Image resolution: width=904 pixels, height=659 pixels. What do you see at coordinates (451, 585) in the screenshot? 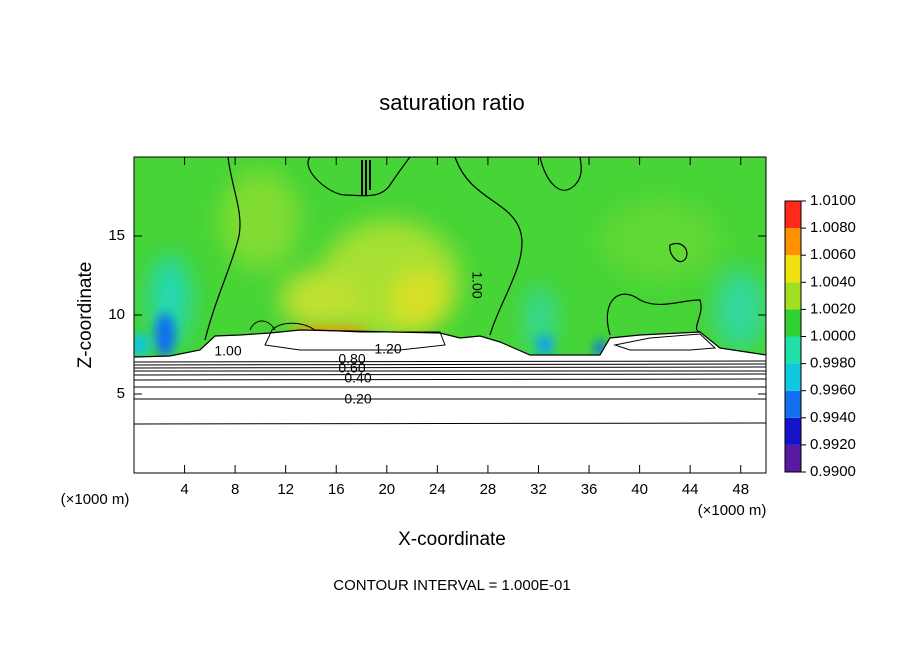
I see `footer: CONTOUR INTERVAL = 1.000E-01` at bounding box center [451, 585].